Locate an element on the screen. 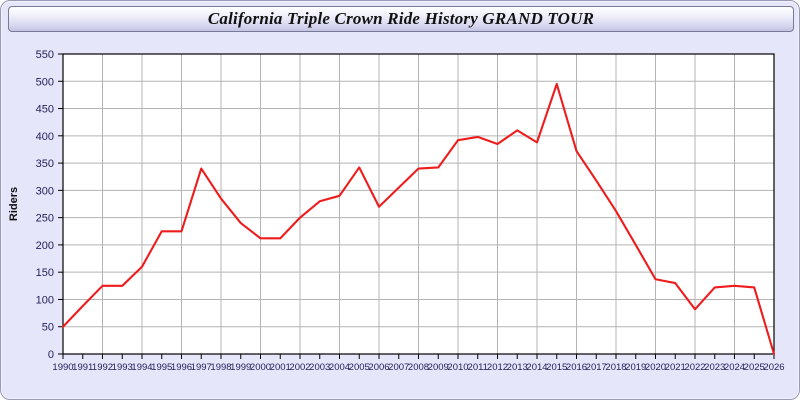 The image size is (800, 401). x-axis-tick-label: 2005 is located at coordinates (359, 367).